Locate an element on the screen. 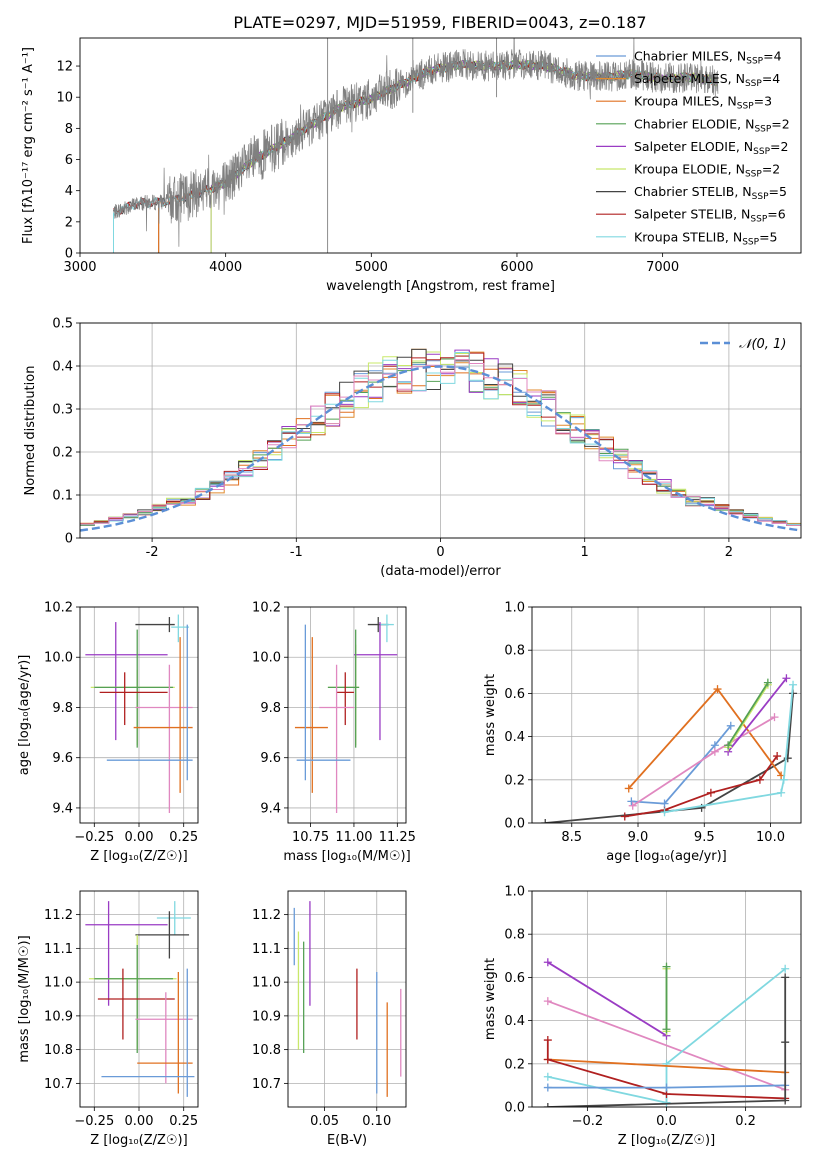  age_vs_Z-ylabel: age [log₁₀(age/yr)] is located at coordinates (24, 715).